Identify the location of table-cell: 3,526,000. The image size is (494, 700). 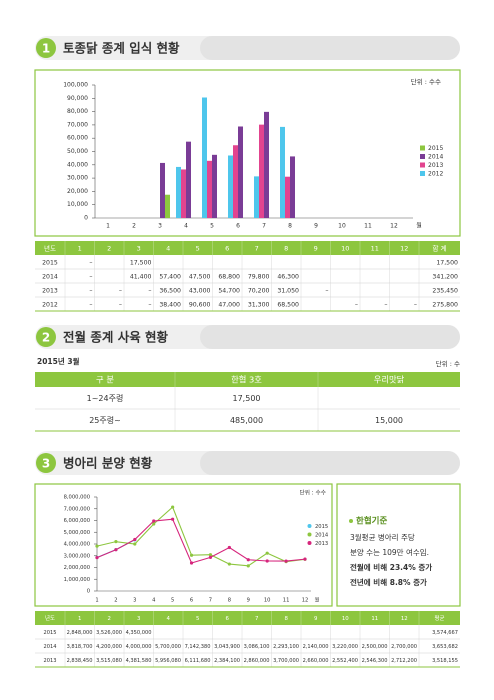
(109, 633).